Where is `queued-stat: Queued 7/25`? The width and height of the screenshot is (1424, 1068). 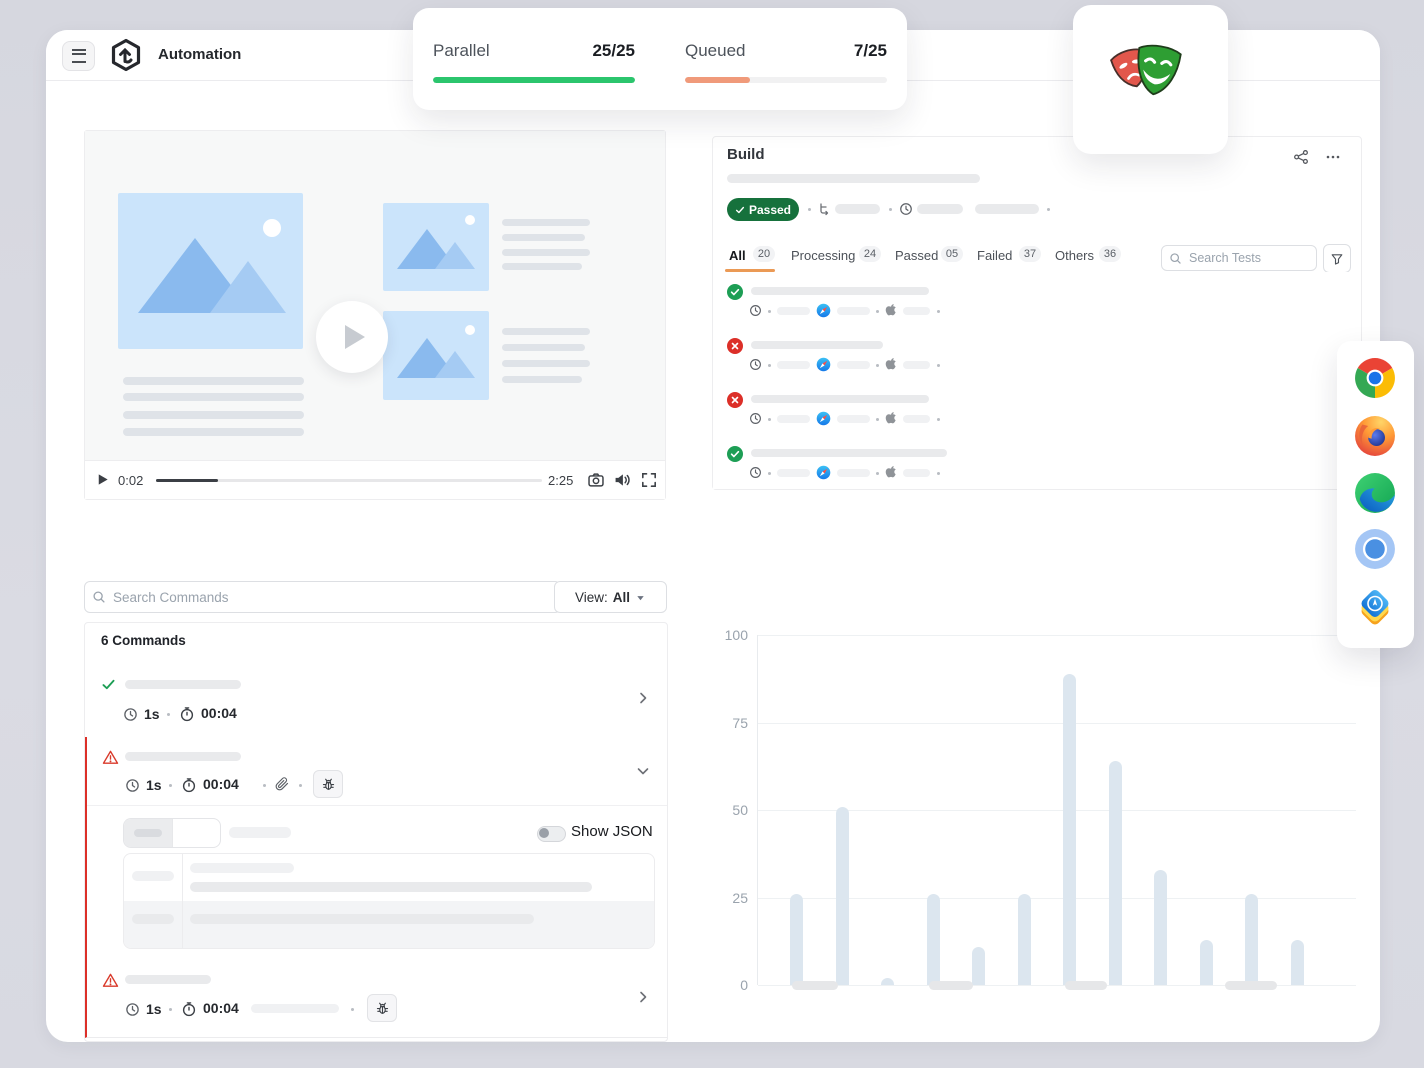
queued-stat: Queued 7/25 is located at coordinates (786, 59).